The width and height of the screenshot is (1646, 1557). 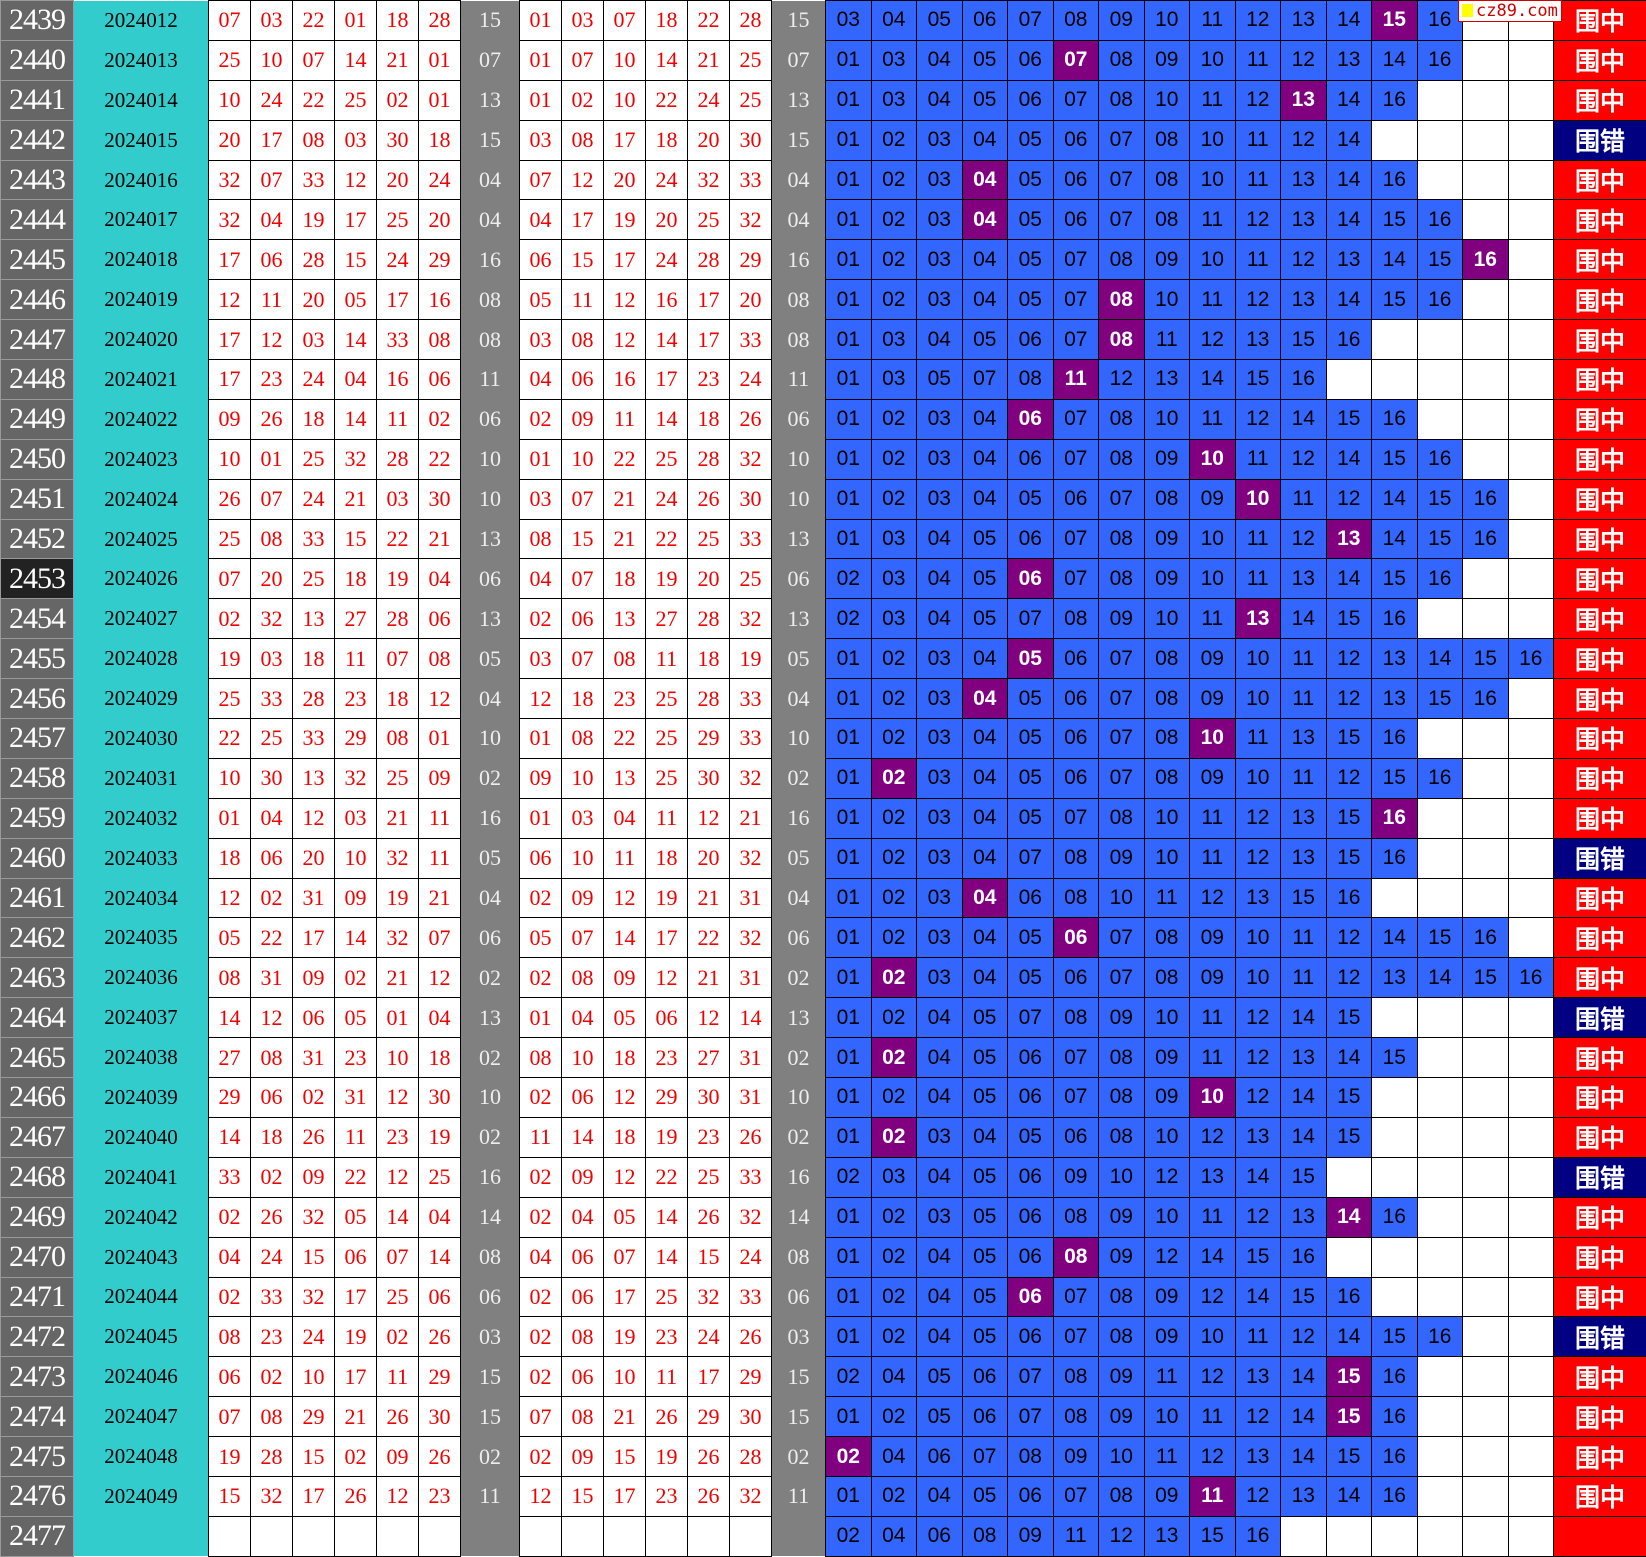 What do you see at coordinates (398, 659) in the screenshot?
I see `draw-number: 07` at bounding box center [398, 659].